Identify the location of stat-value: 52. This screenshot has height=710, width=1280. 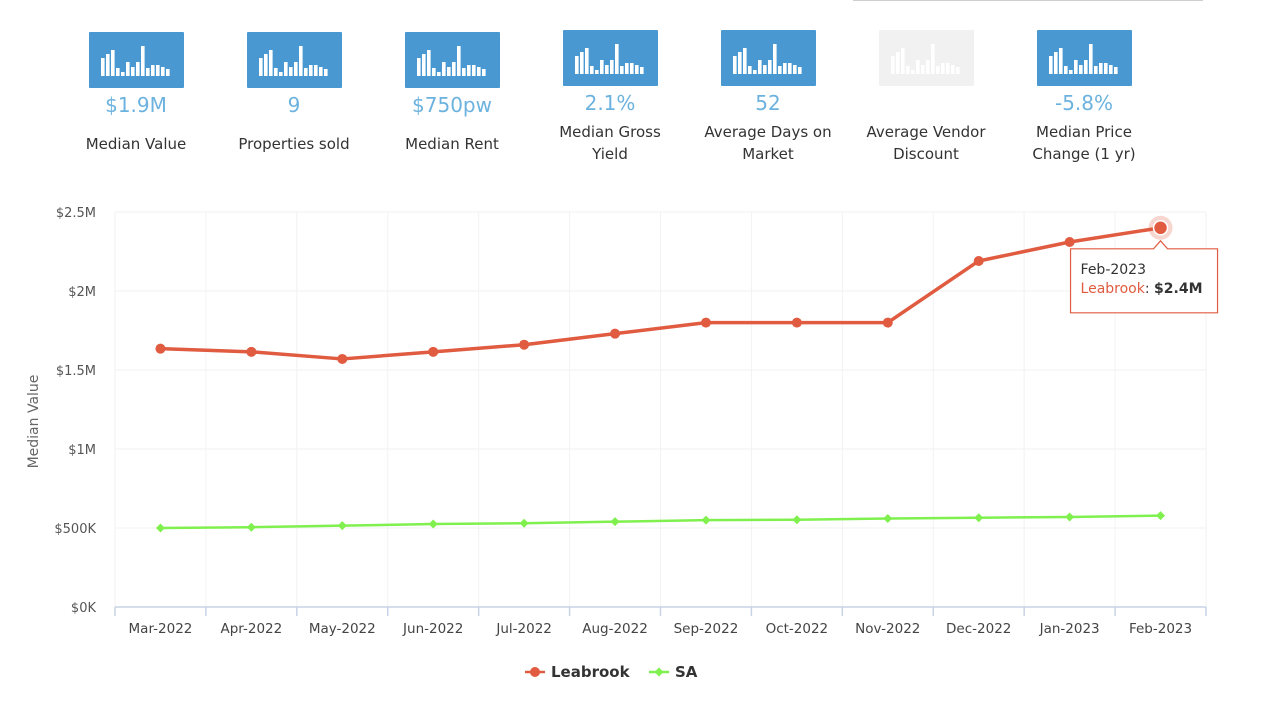
(768, 103).